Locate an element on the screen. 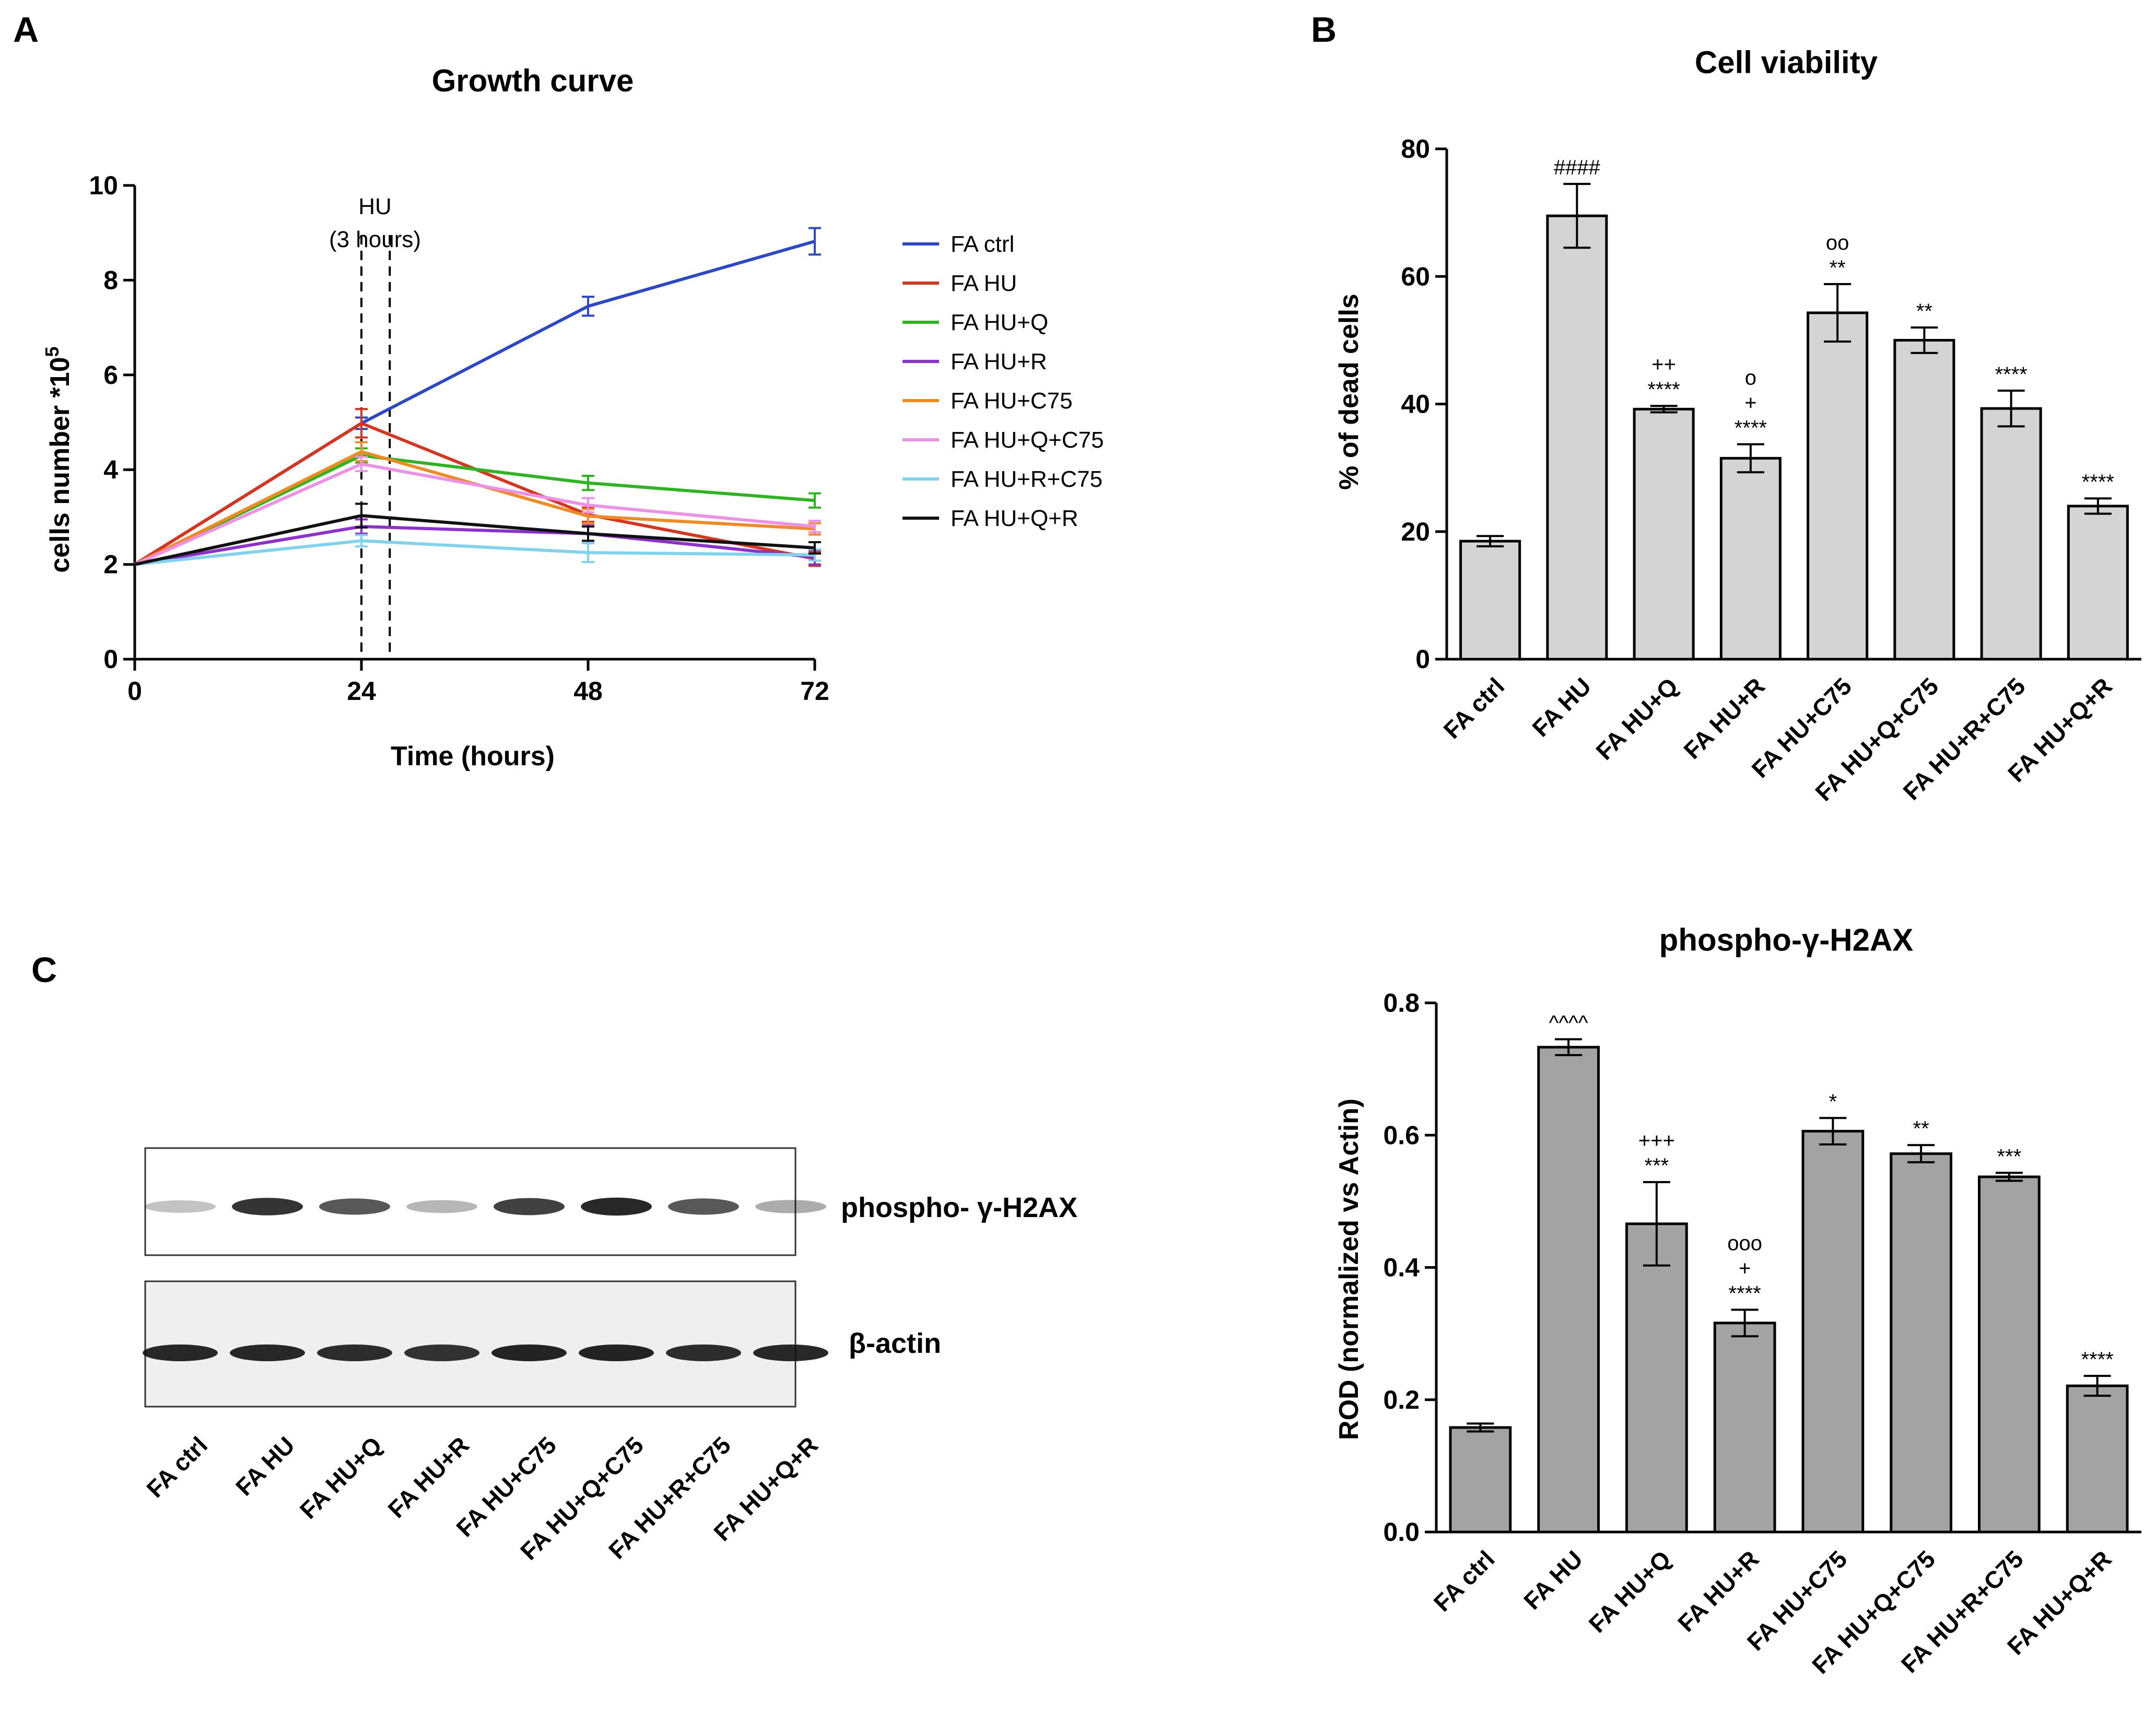 Image resolution: width=2156 pixels, height=1719 pixels. y-tick-label: 0.6 is located at coordinates (1401, 1135).